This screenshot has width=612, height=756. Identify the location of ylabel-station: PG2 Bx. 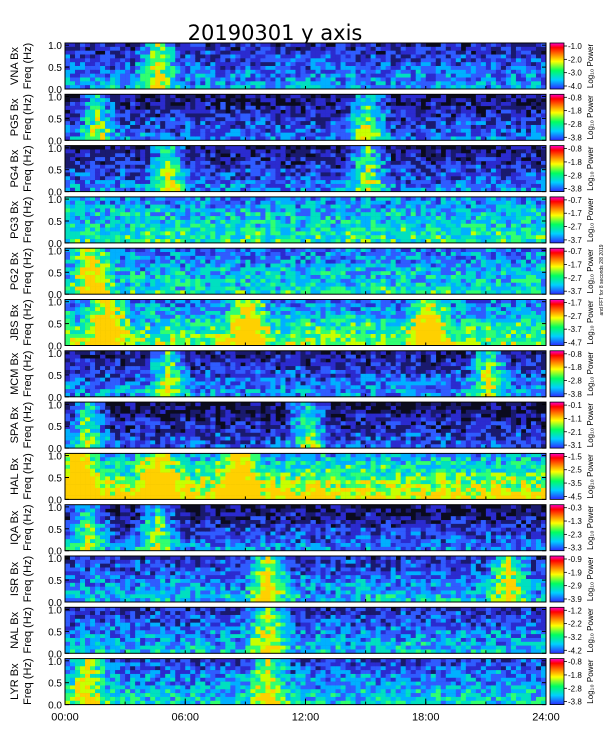
(15, 271).